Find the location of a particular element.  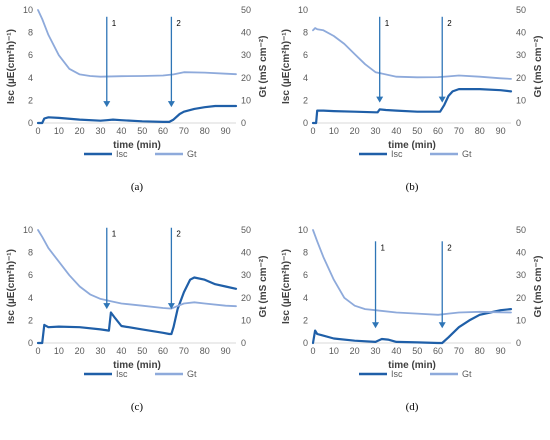

y-left-tick-label: 8 is located at coordinates (305, 253).